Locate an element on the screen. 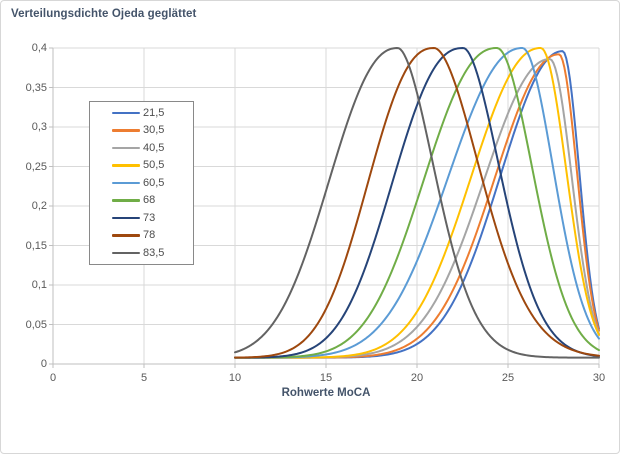  y-tick-label: 0,2 is located at coordinates (39, 206).